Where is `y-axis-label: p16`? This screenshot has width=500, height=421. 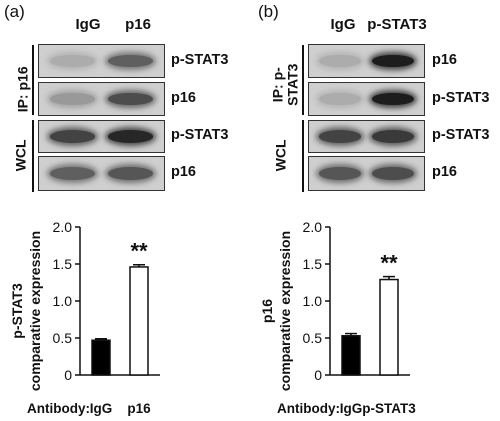
y-axis-label: p16 is located at coordinates (267, 311).